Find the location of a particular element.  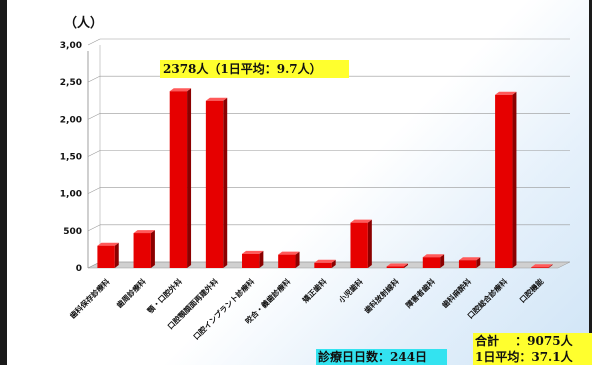

x-category-label: 矯正歯科 is located at coordinates (314, 290).